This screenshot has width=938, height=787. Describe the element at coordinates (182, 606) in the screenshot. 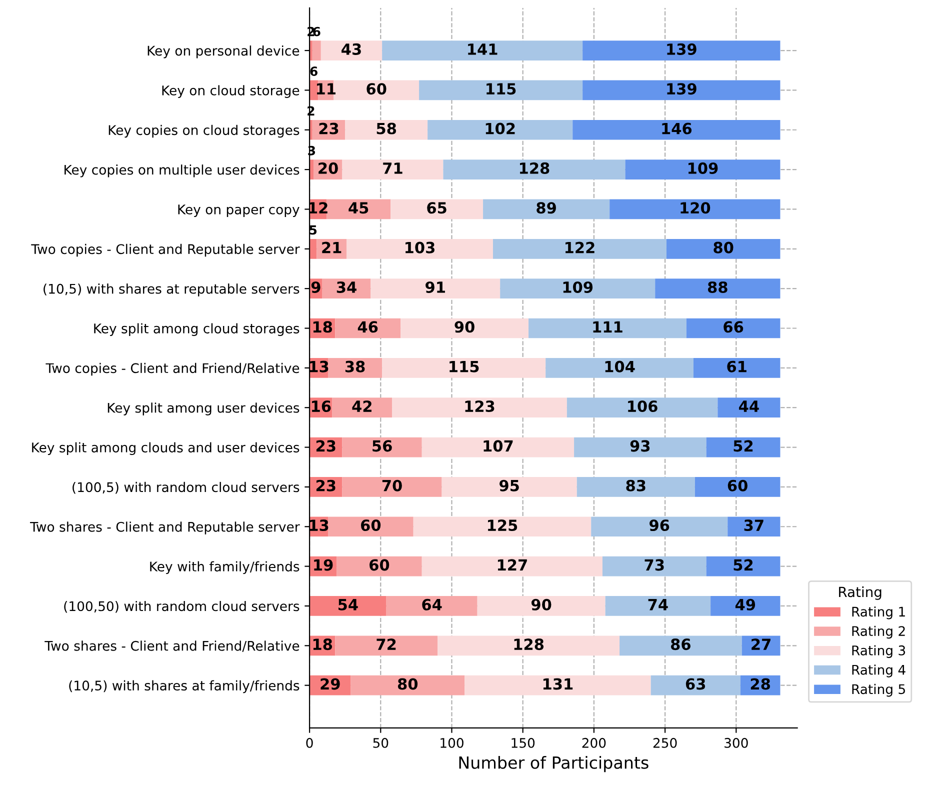

I see `y-tick-label: (100,50) with random cloud servers` at that location.